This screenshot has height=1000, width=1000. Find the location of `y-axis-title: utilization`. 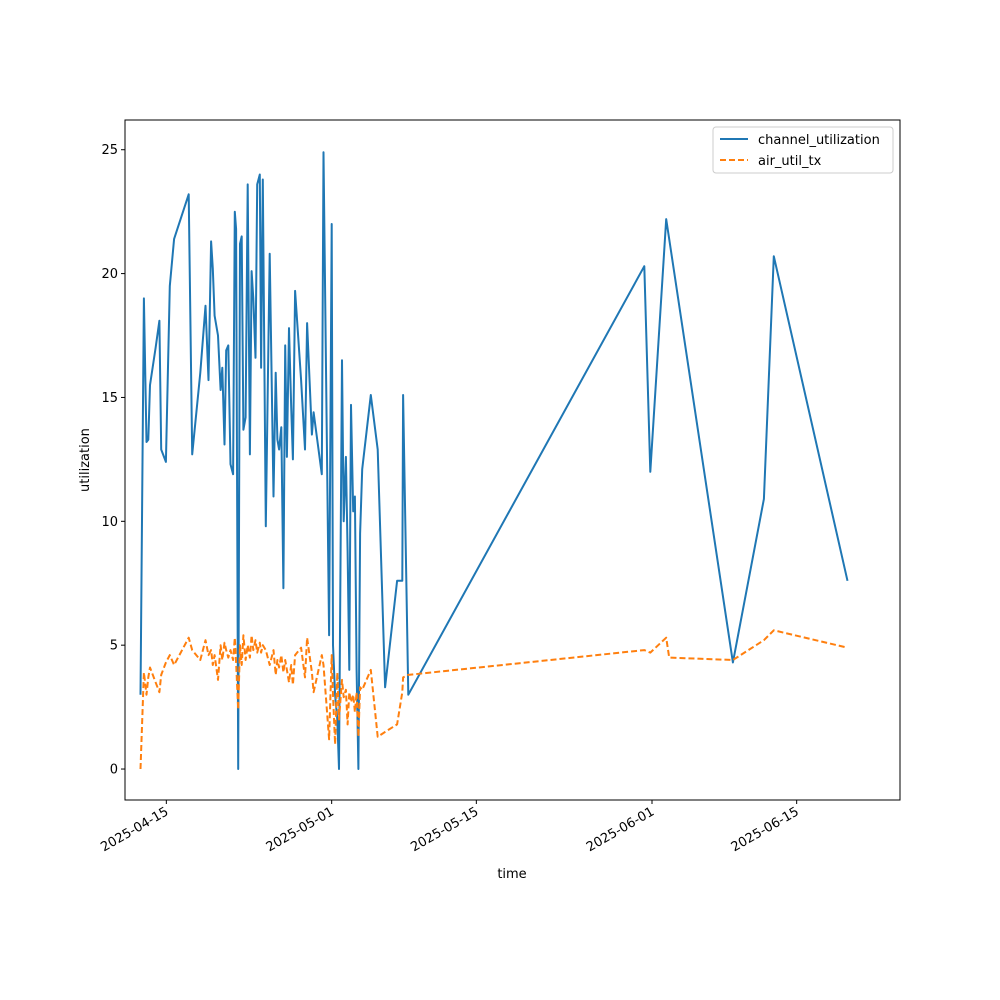

y-axis-title: utilization is located at coordinates (85, 460).